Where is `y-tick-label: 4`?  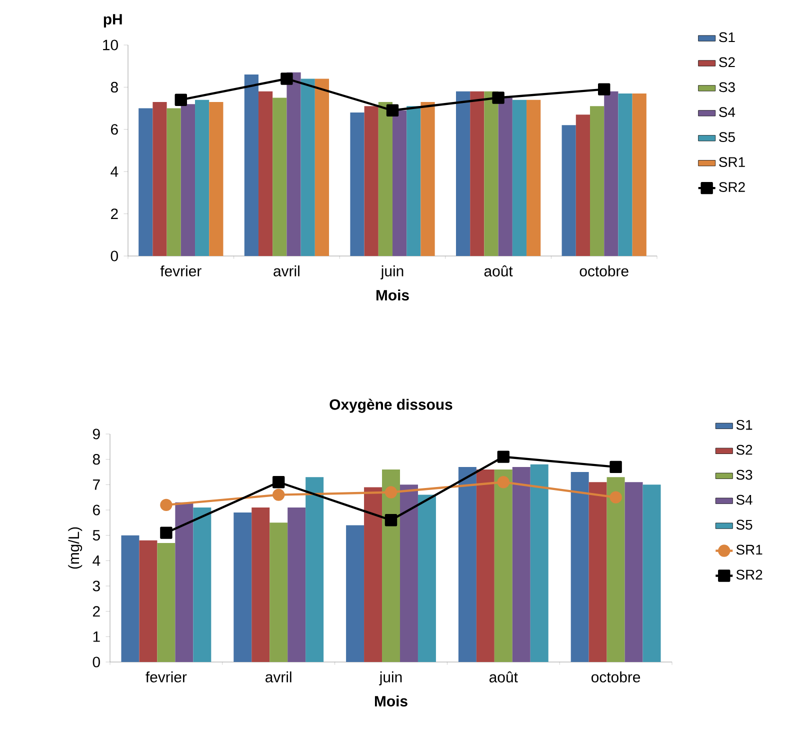
y-tick-label: 4 is located at coordinates (114, 171).